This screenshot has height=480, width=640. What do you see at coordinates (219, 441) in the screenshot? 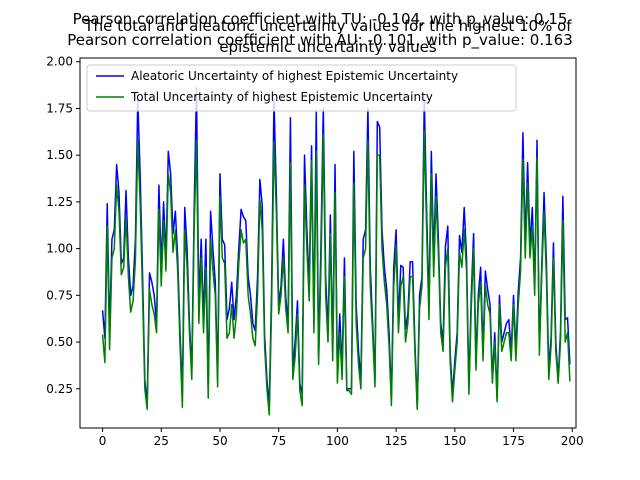
I see `x-tick-label: 50` at bounding box center [219, 441].